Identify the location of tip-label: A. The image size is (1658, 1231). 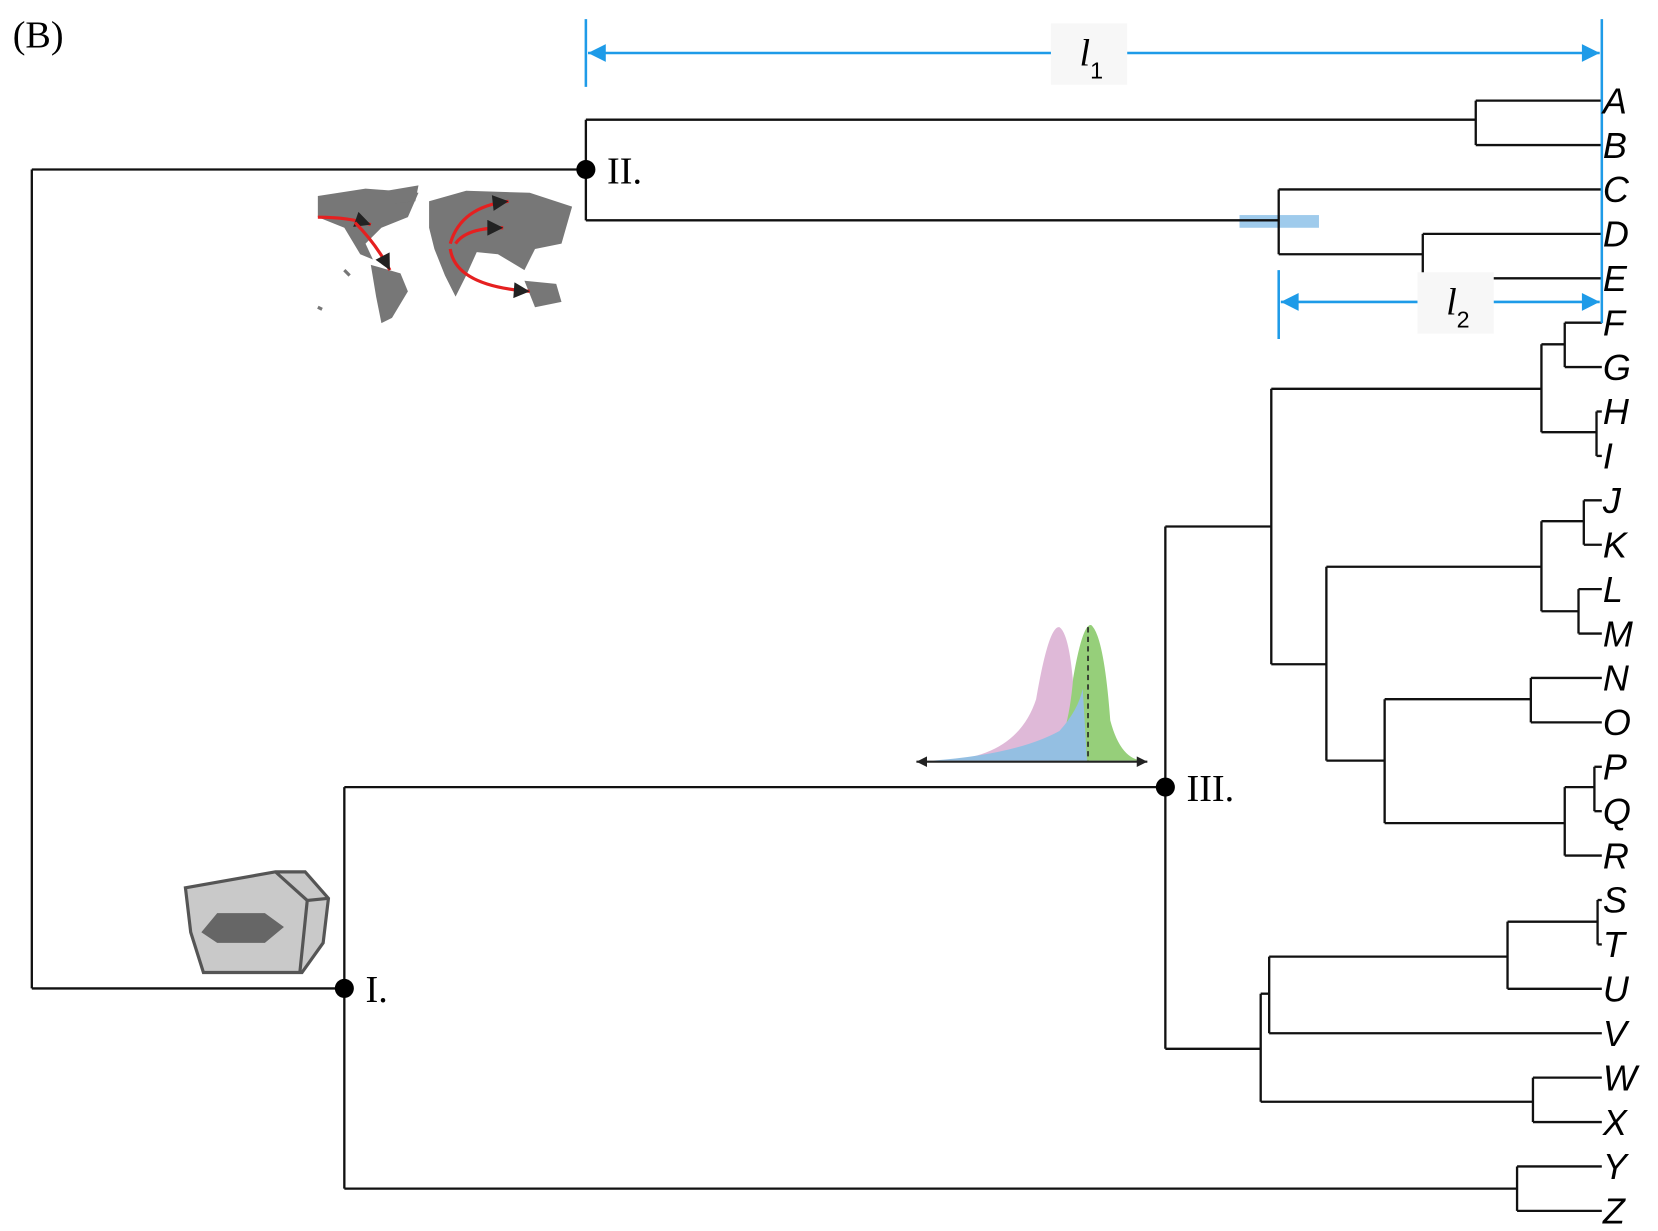
(1614, 100).